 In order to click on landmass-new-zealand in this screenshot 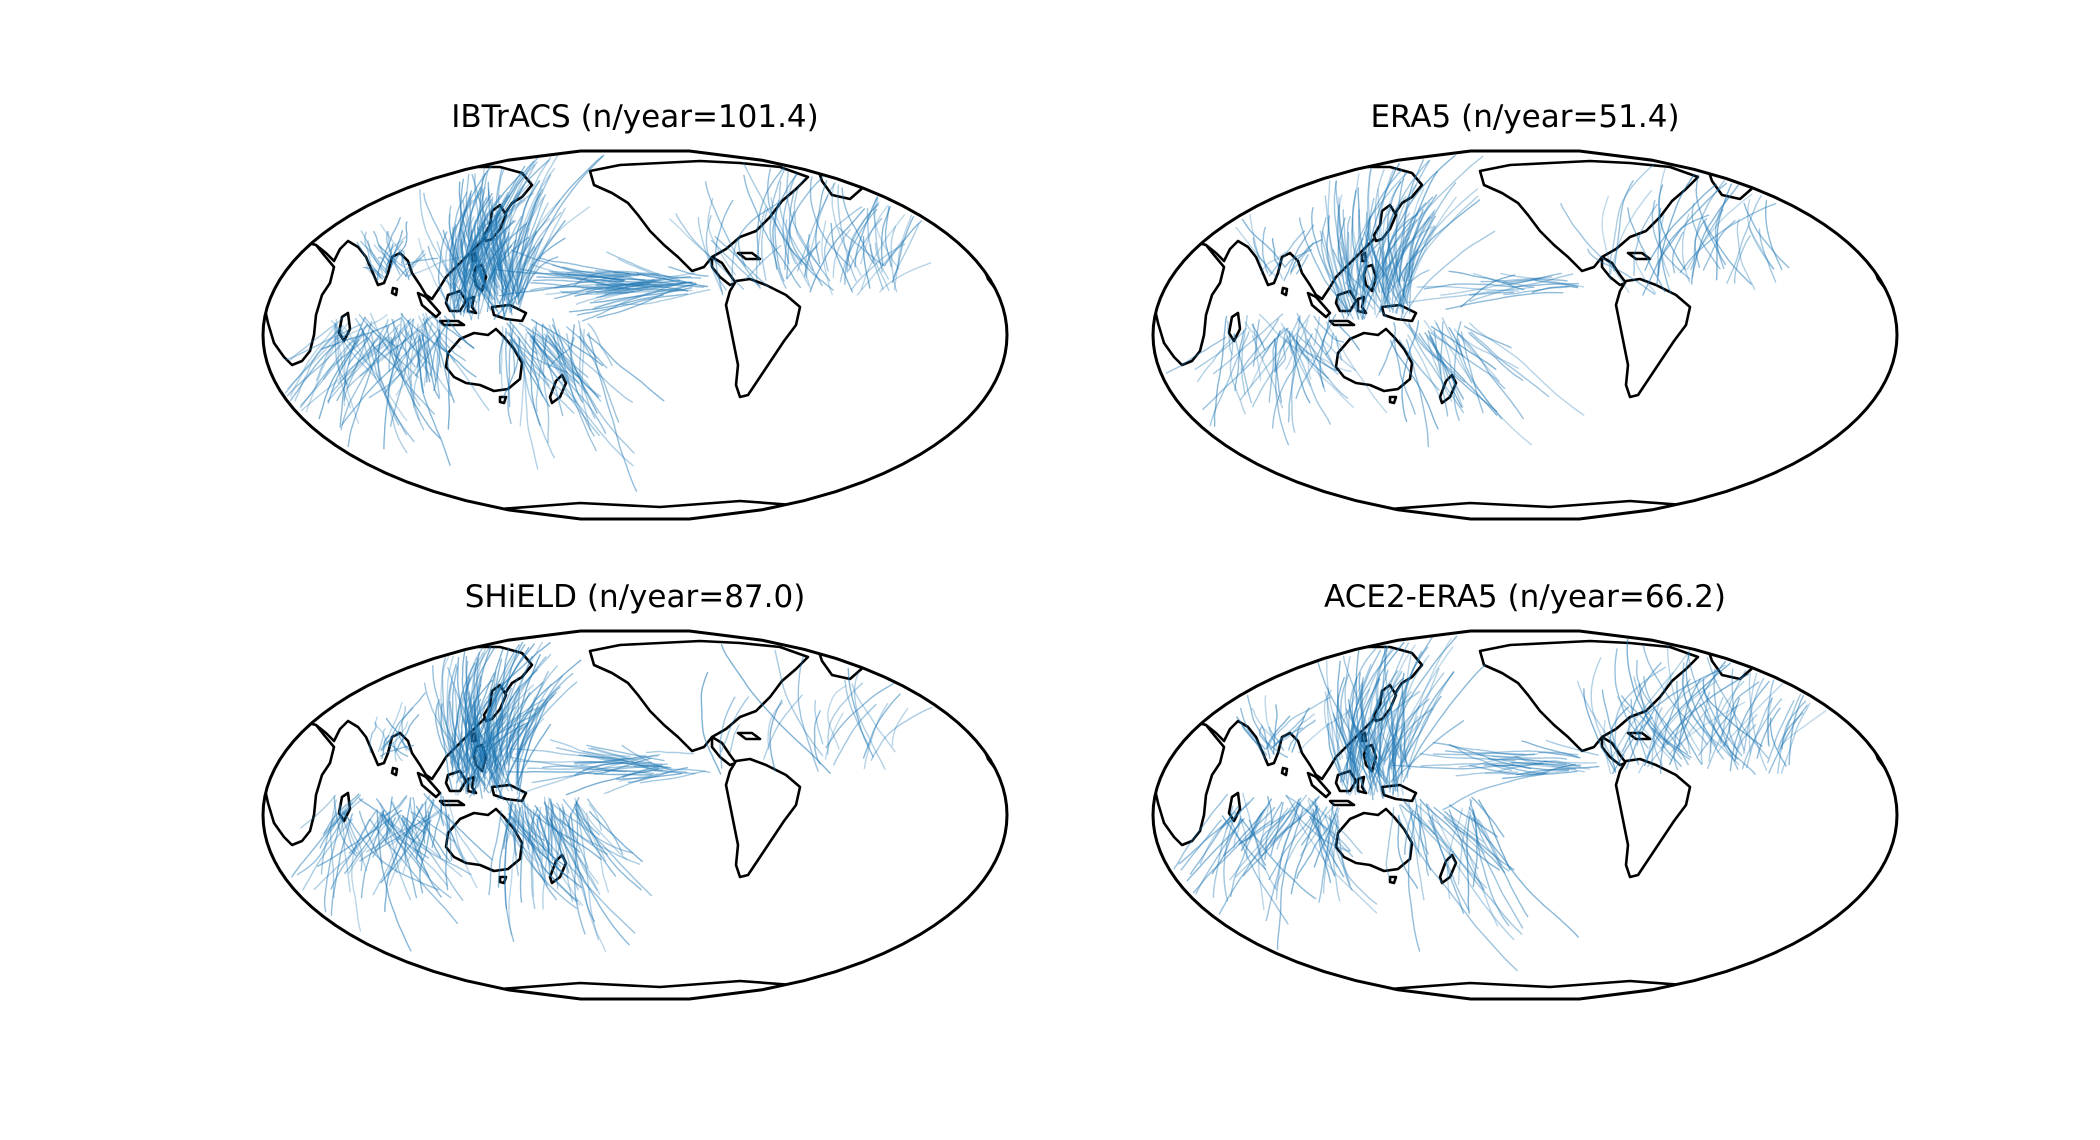, I will do `click(1448, 389)`.